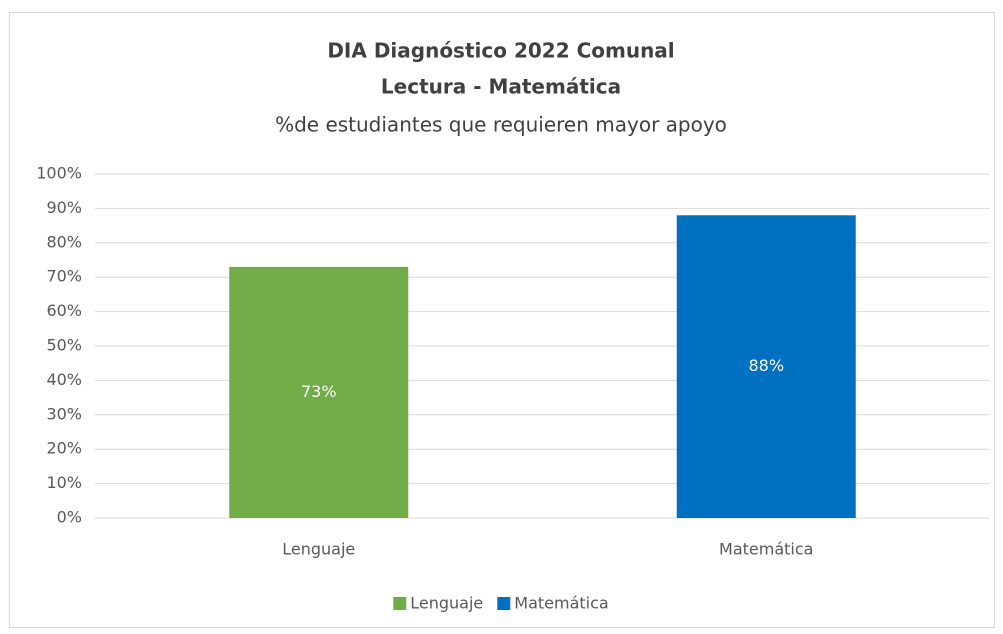  What do you see at coordinates (69, 517) in the screenshot?
I see `y-tick-label: 0%` at bounding box center [69, 517].